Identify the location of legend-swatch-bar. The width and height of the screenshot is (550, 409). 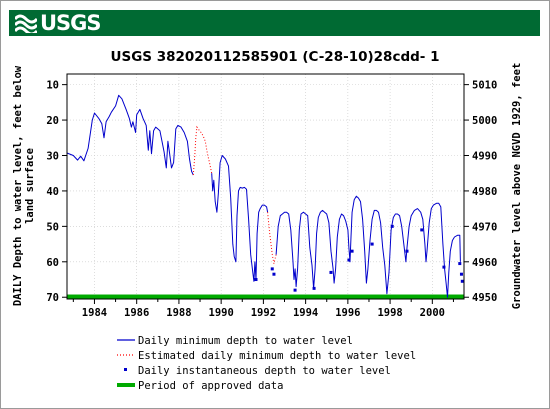
(126, 385).